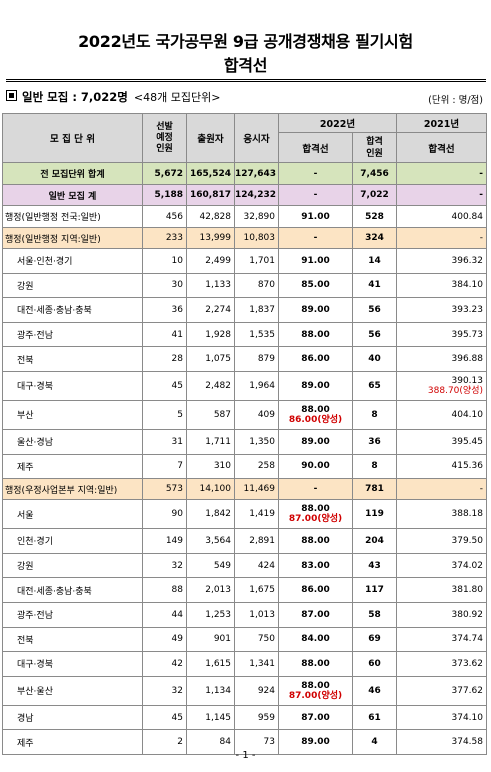 The width and height of the screenshot is (491, 772). What do you see at coordinates (210, 359) in the screenshot?
I see `cell-applicants: 1,075` at bounding box center [210, 359].